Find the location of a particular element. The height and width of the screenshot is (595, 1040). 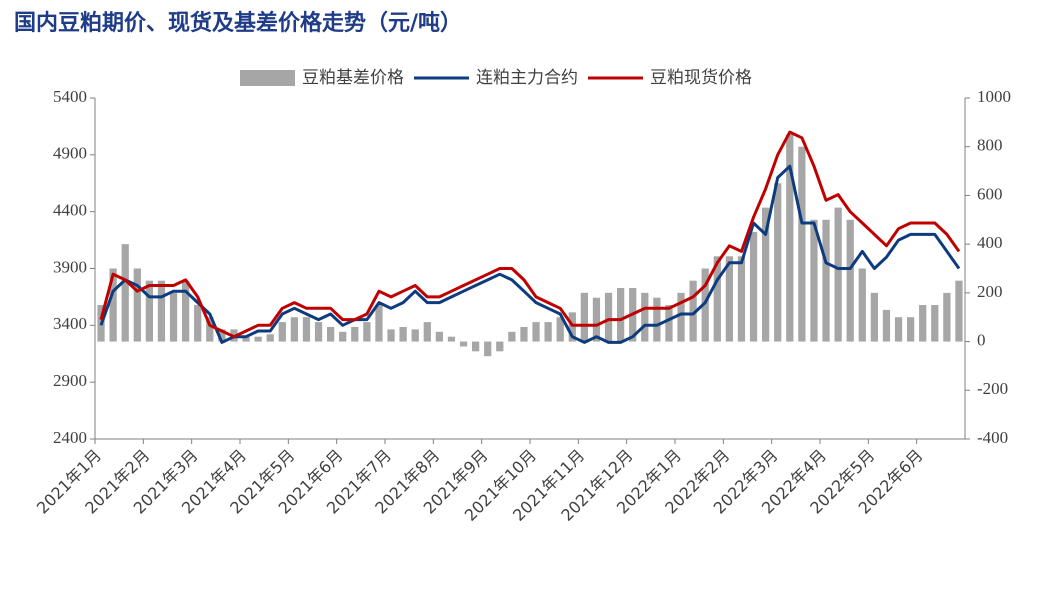

y2-tick-label: 400 is located at coordinates (990, 242).